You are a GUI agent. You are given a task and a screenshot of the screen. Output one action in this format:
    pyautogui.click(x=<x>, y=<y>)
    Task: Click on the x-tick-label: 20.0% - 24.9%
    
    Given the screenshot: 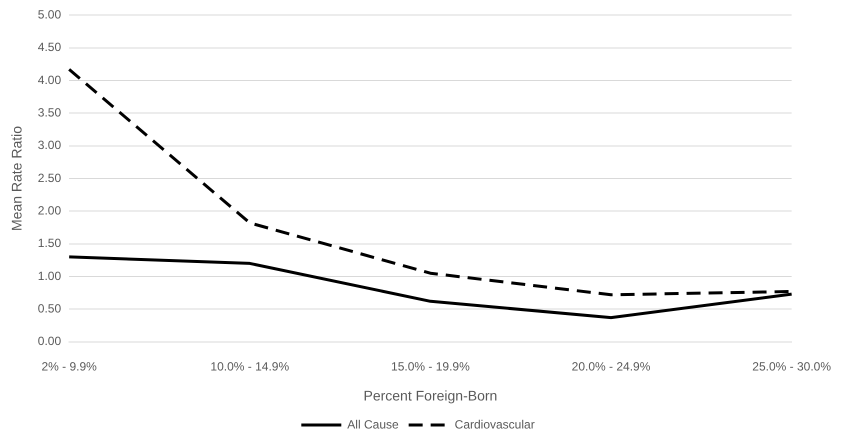 What is the action you would take?
    pyautogui.click(x=611, y=366)
    